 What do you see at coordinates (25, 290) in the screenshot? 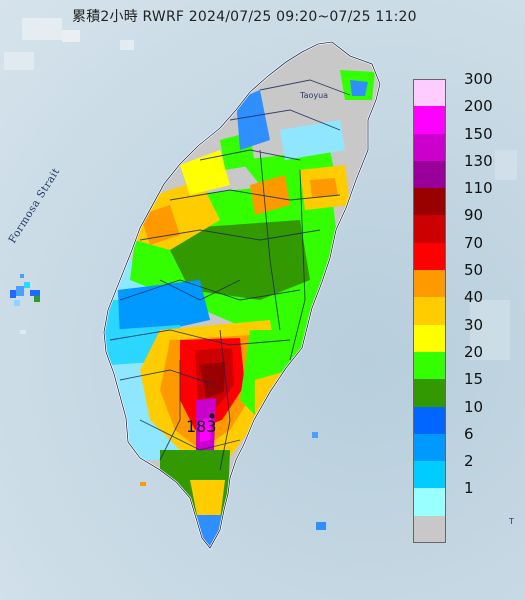
I see `penghu-islands` at bounding box center [25, 290].